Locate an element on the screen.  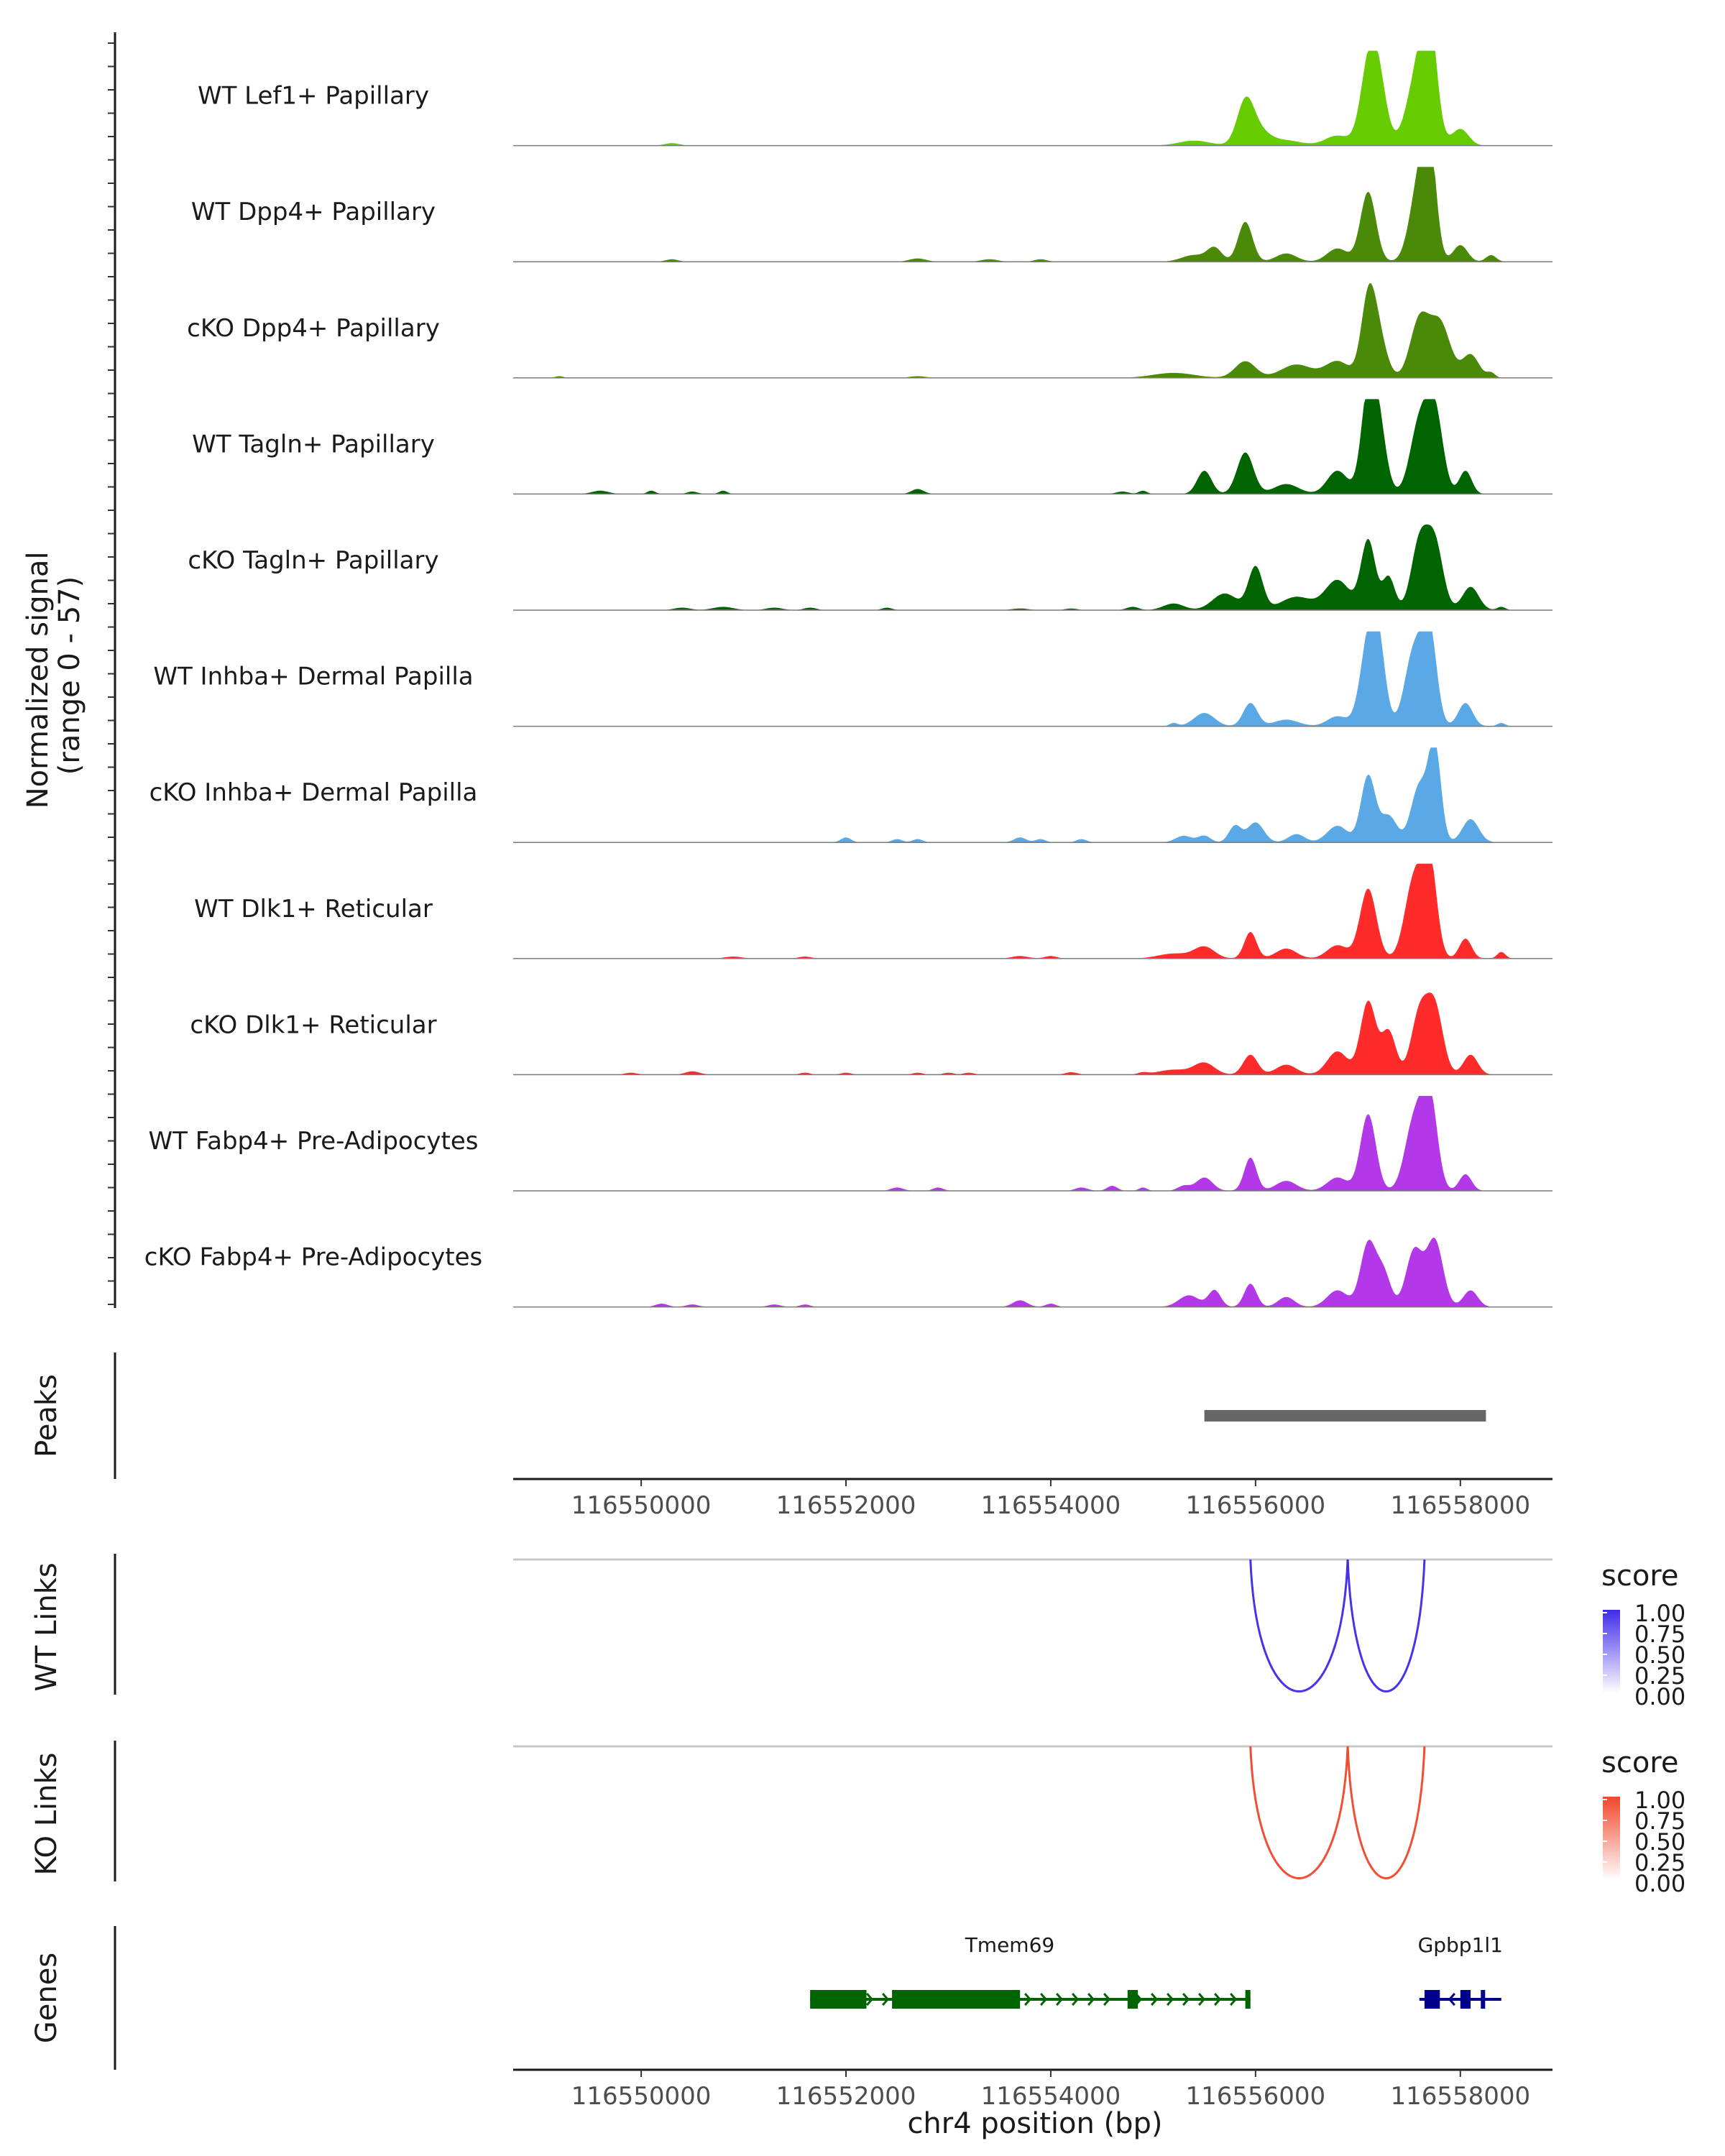
x-tick-label: 116558000 is located at coordinates (1460, 2096).